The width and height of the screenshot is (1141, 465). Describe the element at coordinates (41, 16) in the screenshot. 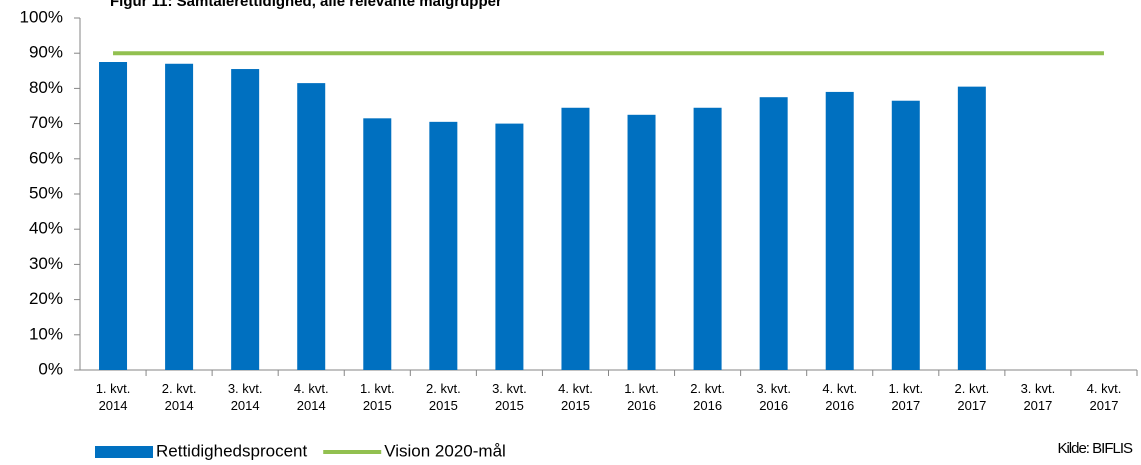

I see `y-tick-label: 100%` at that location.